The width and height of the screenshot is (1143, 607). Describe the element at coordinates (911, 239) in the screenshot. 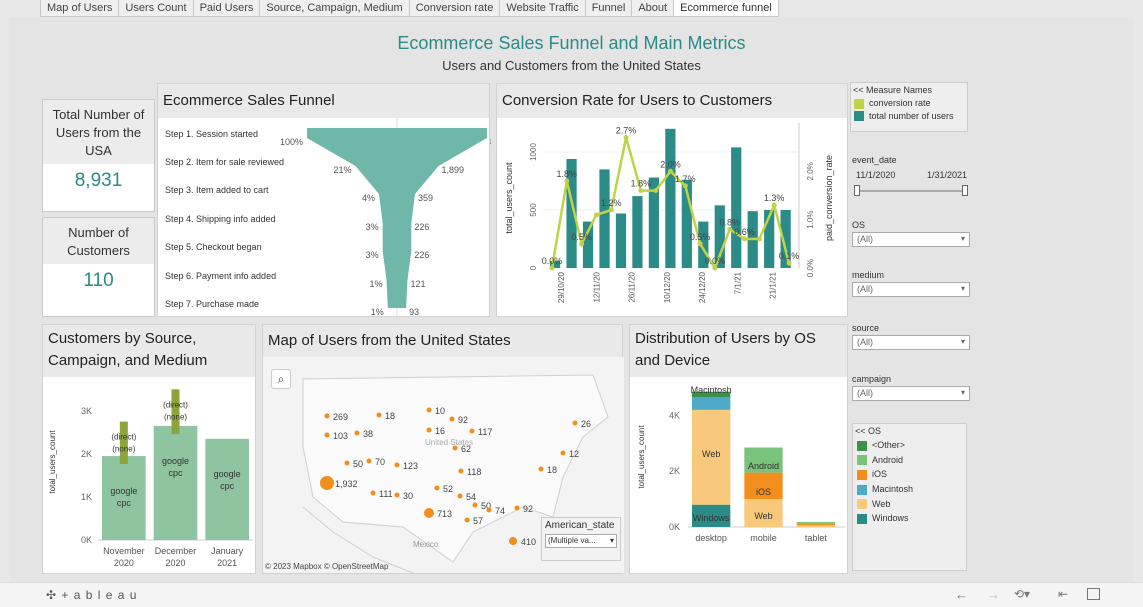

I see `os-filter-dropdown: (All) ▾` at that location.